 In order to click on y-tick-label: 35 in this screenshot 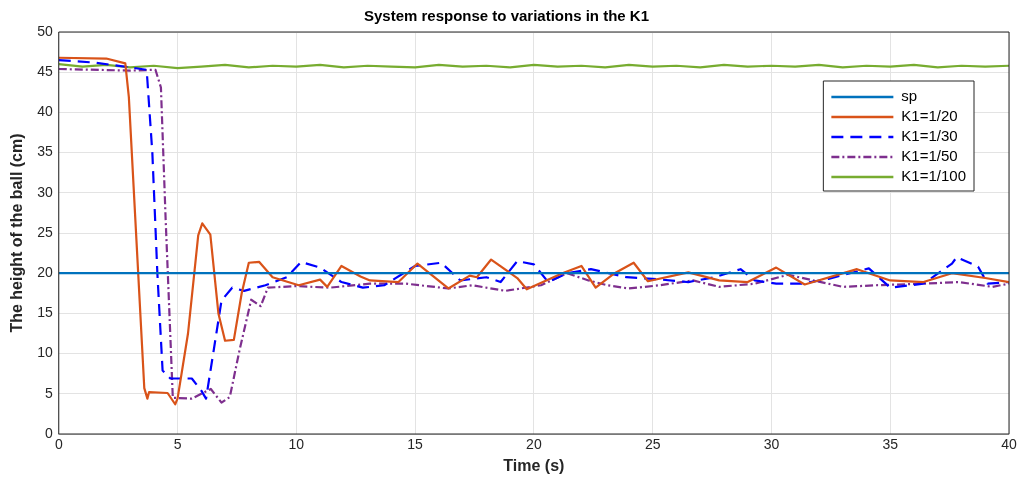, I will do `click(45, 151)`.